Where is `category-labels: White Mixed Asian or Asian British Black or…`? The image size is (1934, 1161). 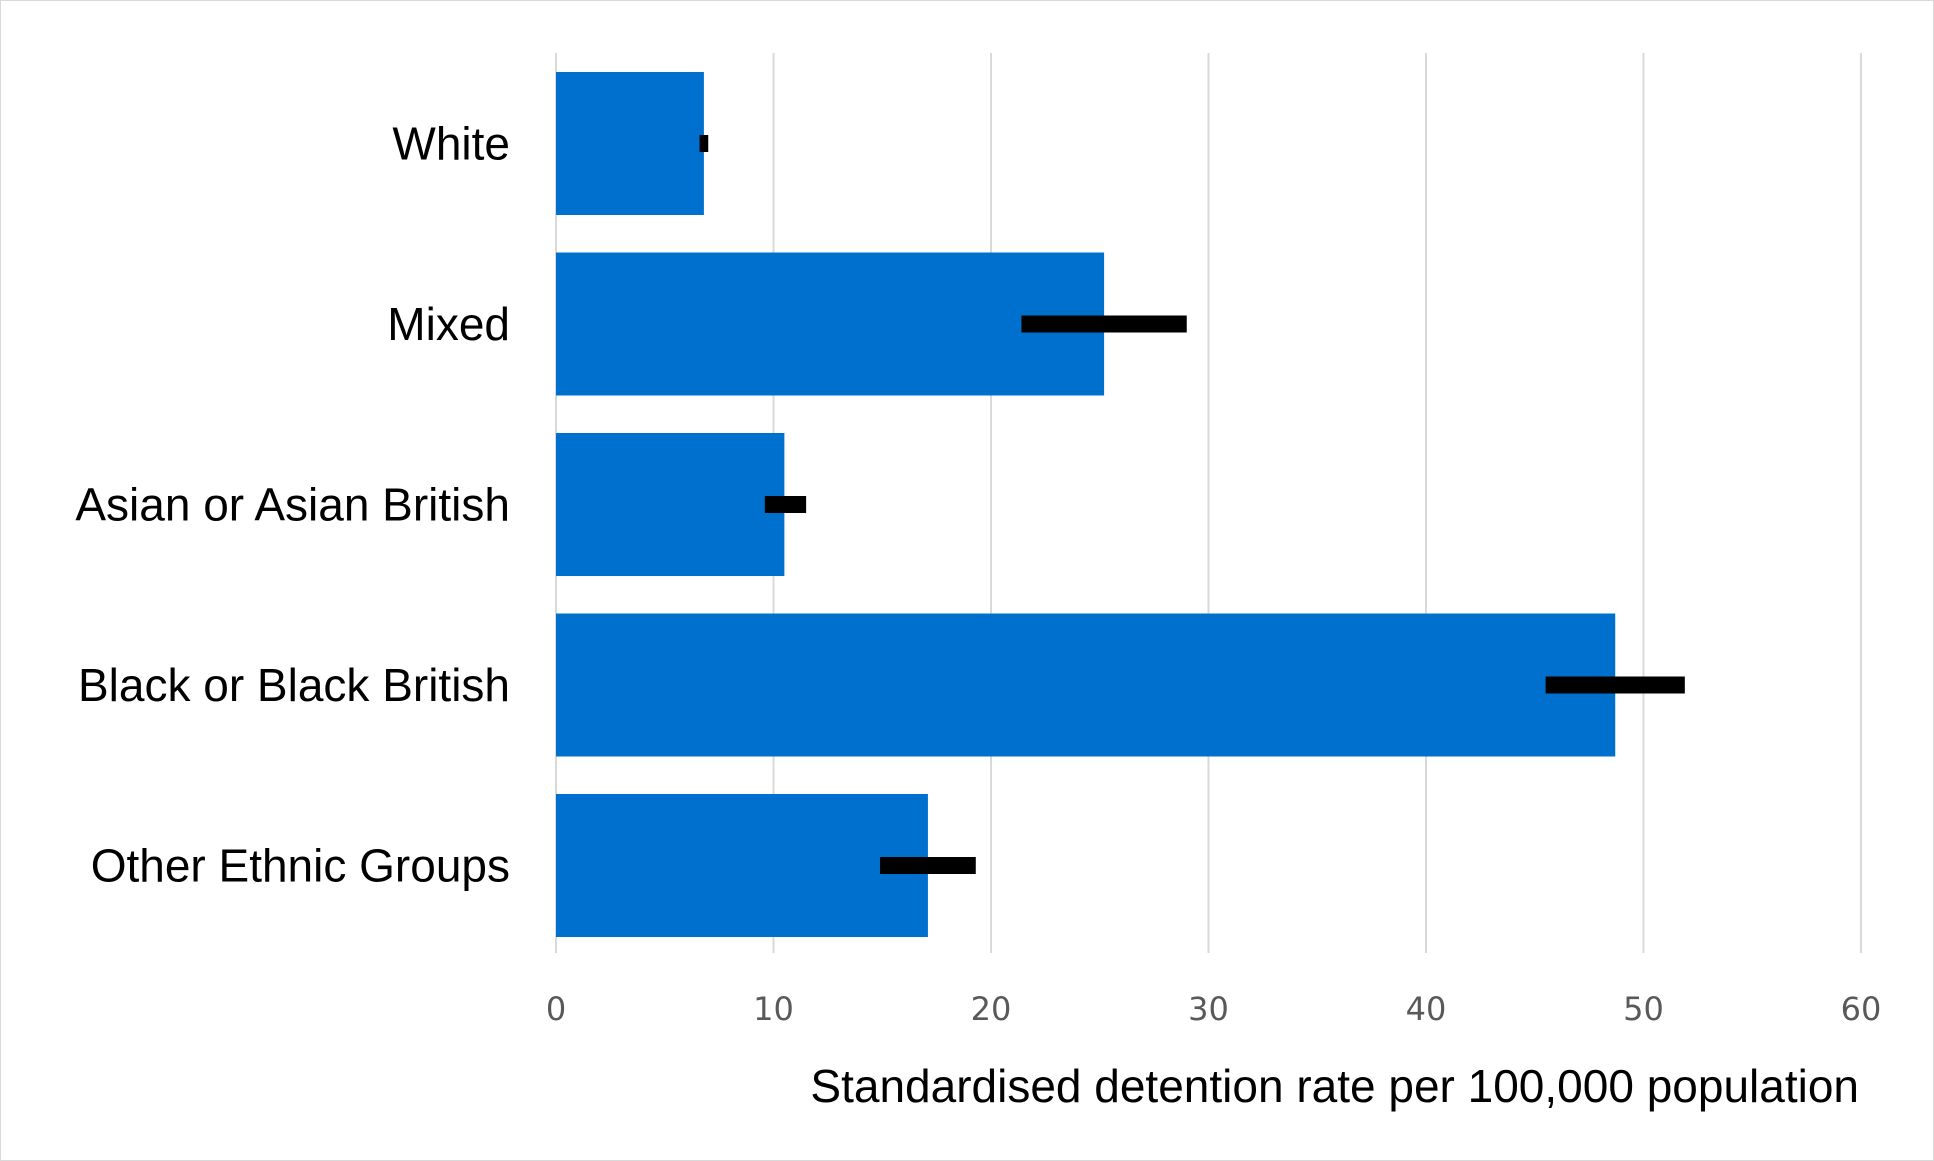 category-labels: White Mixed Asian or Asian British Black or… is located at coordinates (292, 505).